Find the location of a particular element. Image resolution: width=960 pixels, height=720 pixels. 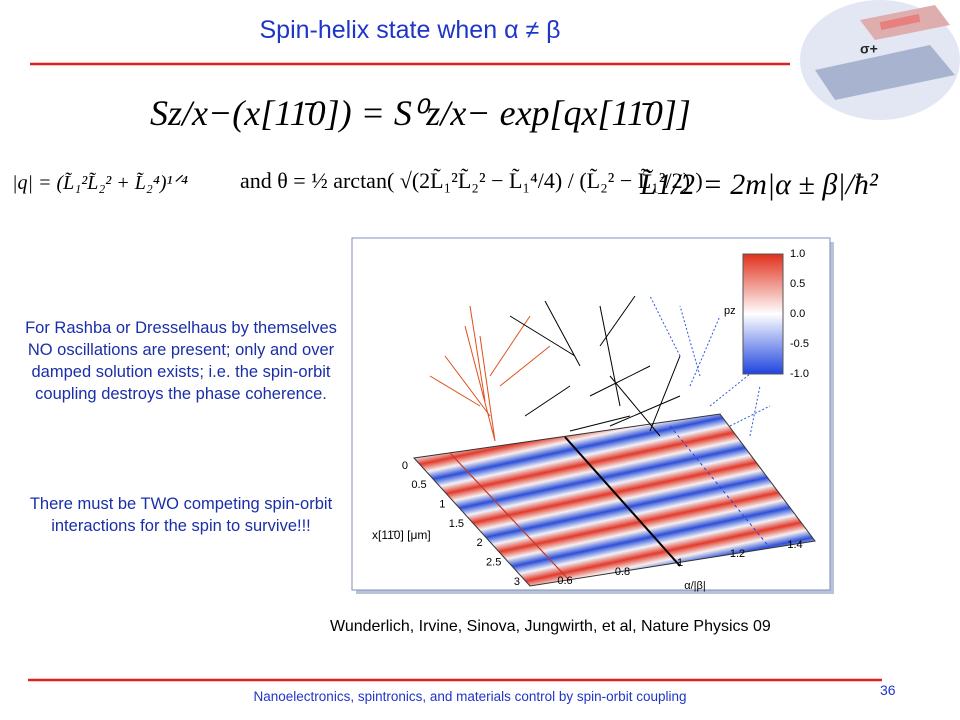

y-tick-label: 1 is located at coordinates (442, 505).